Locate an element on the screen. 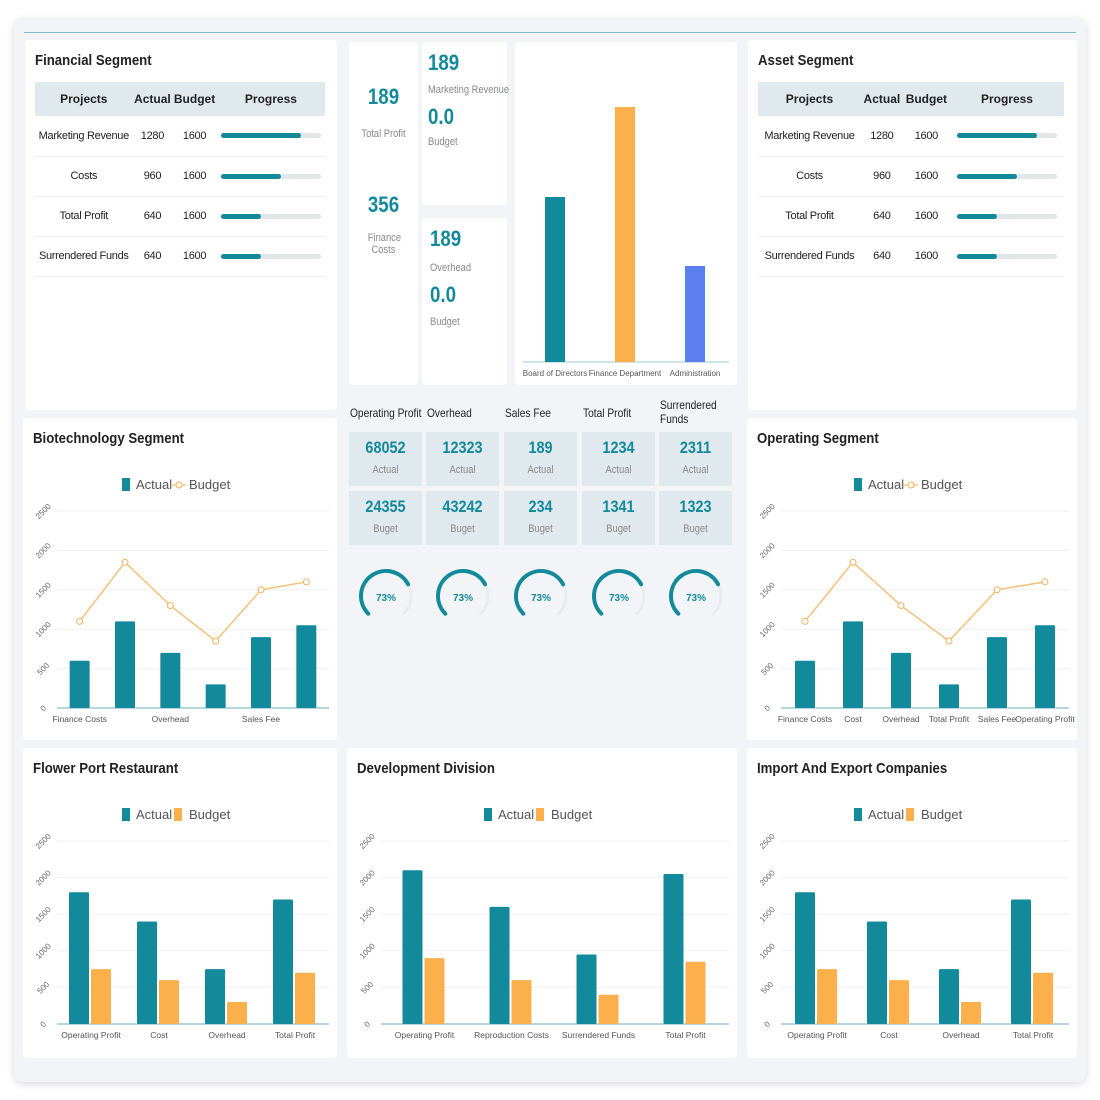 This screenshot has height=1100, width=1100. oh-budget-label: Budget is located at coordinates (445, 322).